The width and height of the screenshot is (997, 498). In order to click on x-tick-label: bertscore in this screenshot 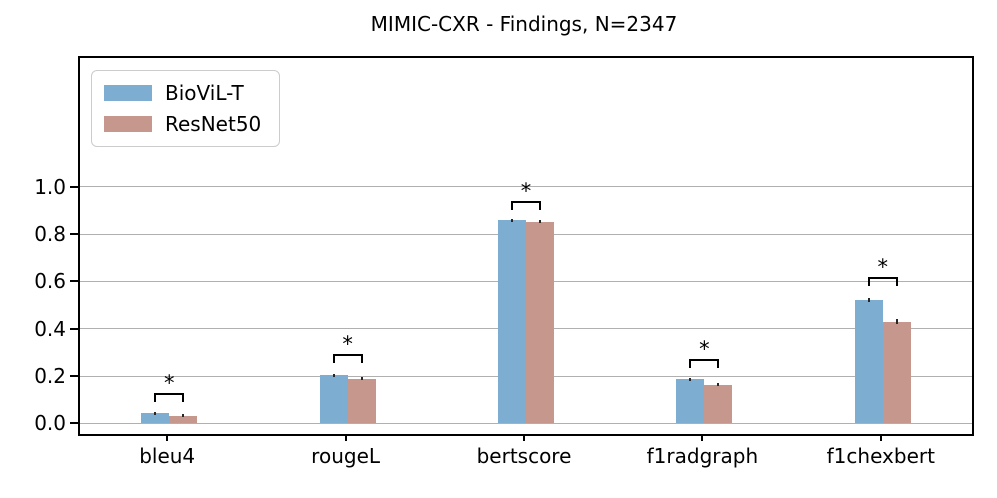, I will do `click(524, 456)`.